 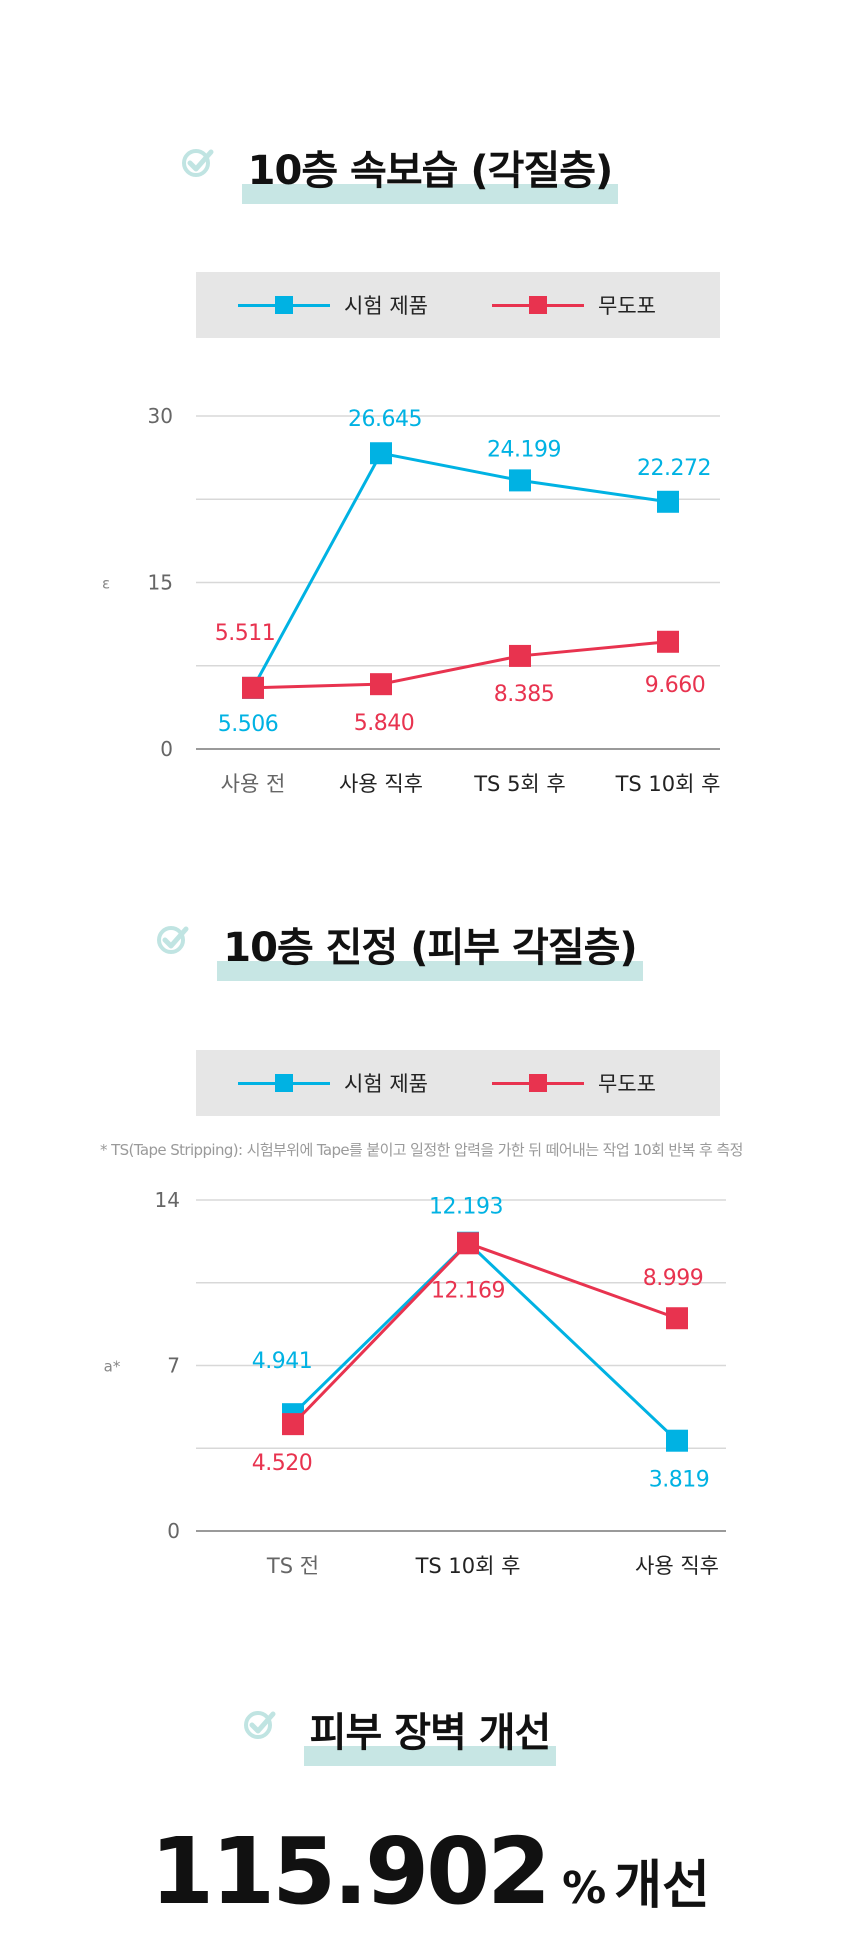 I want to click on data-label: 3.819, so click(x=679, y=1480).